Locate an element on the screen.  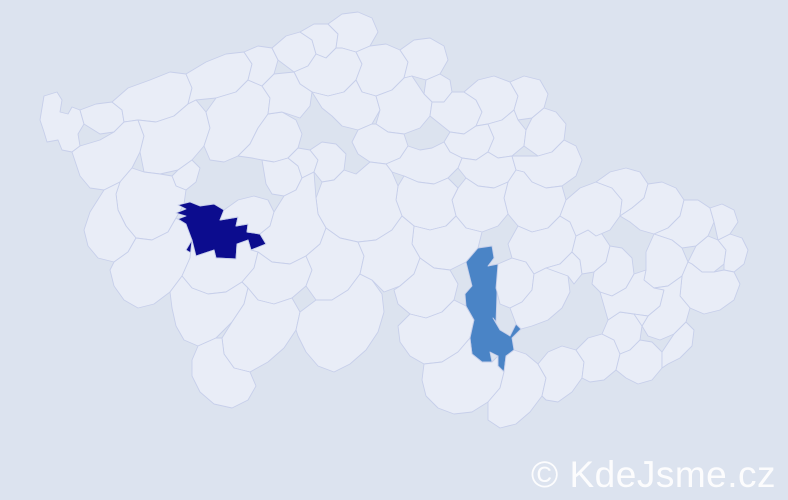
district-brno-venkov is located at coordinates (540, 296).